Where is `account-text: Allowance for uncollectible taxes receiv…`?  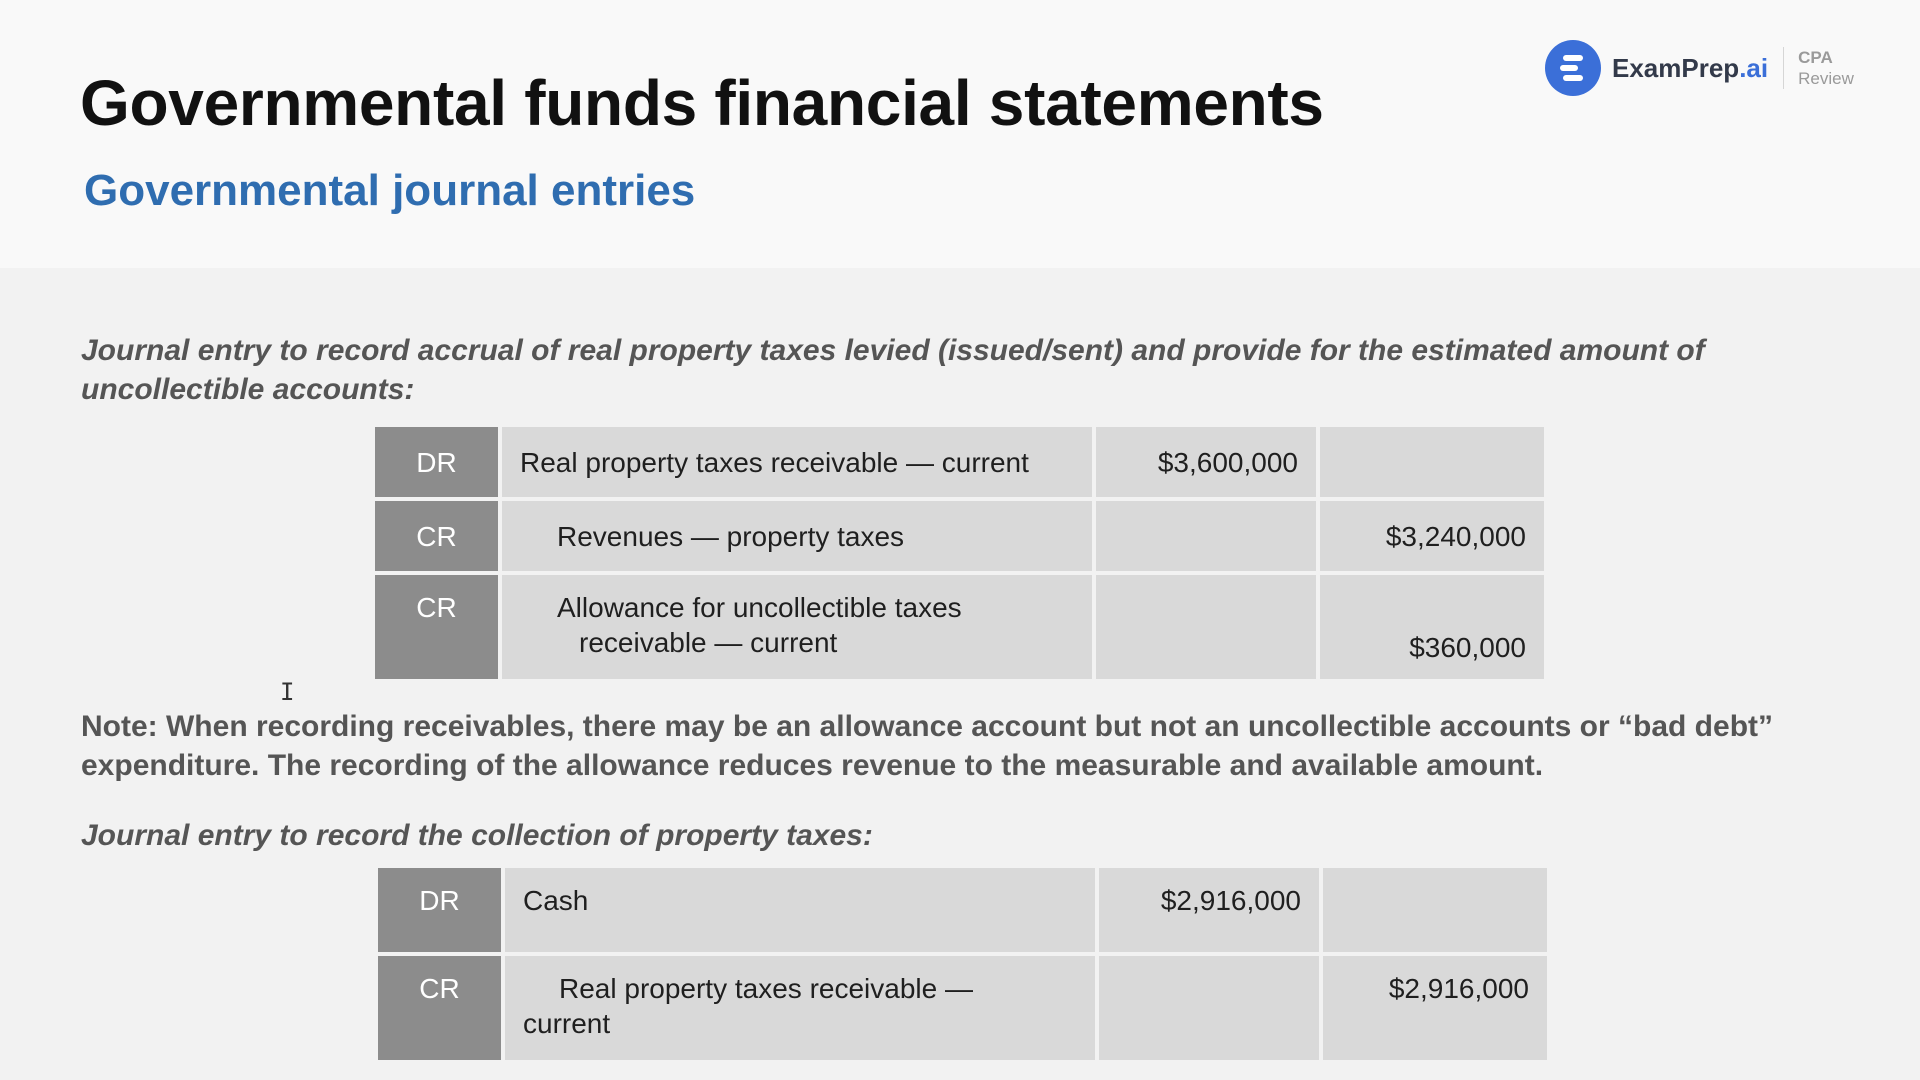 account-text: Allowance for uncollectible taxes receiv… is located at coordinates (777, 625).